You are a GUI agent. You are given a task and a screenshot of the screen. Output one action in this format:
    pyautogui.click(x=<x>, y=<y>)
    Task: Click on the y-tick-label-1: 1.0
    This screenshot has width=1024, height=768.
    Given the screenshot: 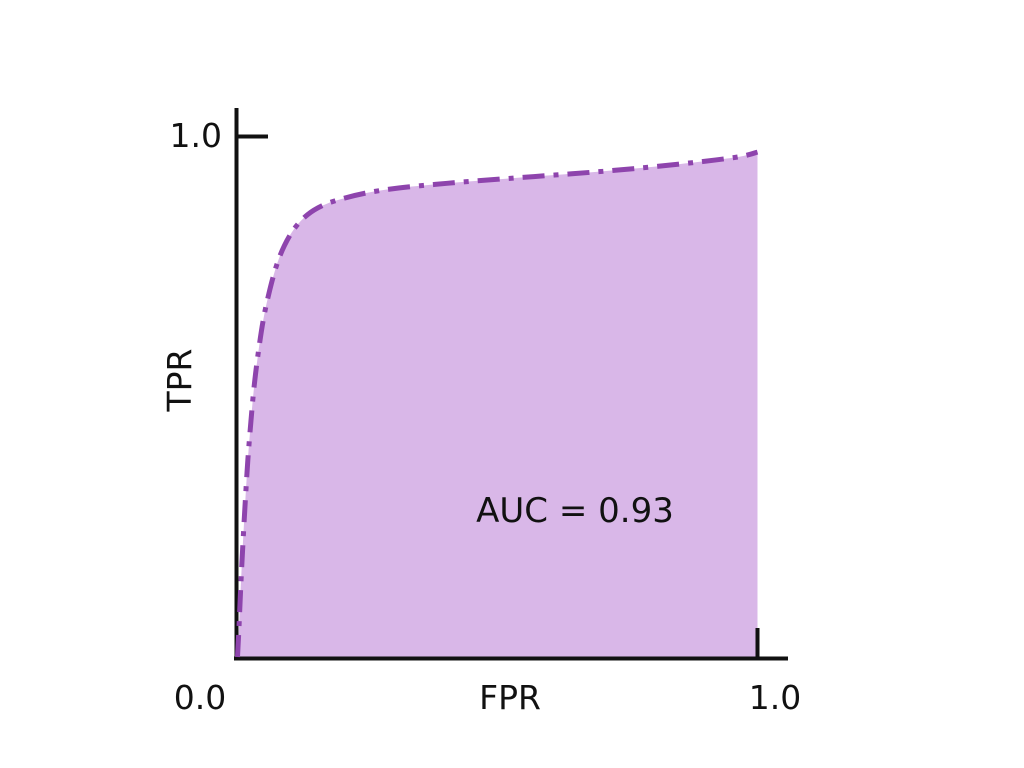 What is the action you would take?
    pyautogui.click(x=196, y=135)
    